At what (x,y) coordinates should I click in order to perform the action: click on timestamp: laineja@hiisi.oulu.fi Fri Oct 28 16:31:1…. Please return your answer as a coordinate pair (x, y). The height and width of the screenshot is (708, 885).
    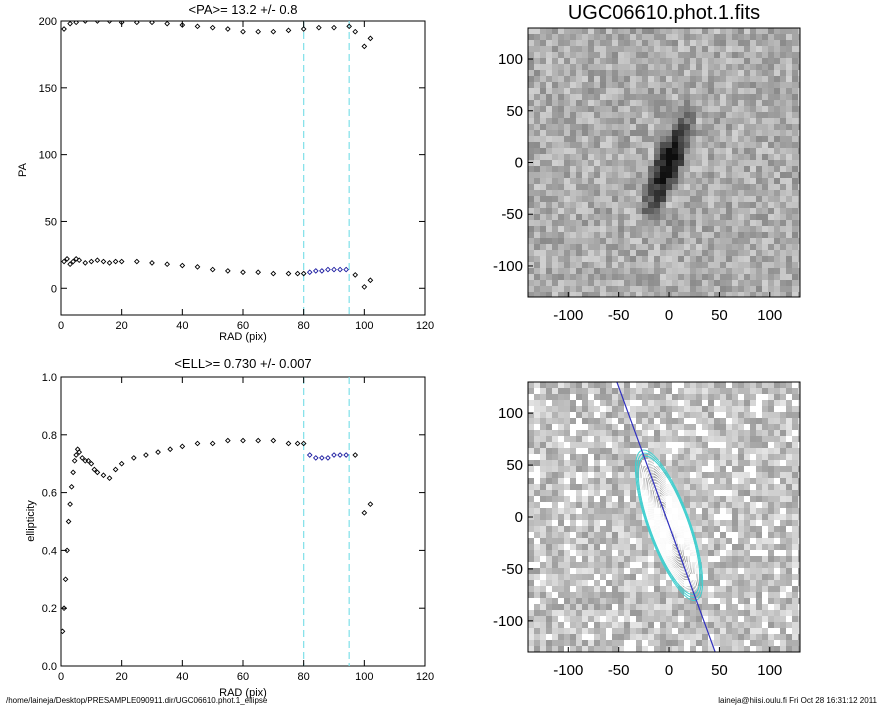
    Looking at the image, I should click on (797, 700).